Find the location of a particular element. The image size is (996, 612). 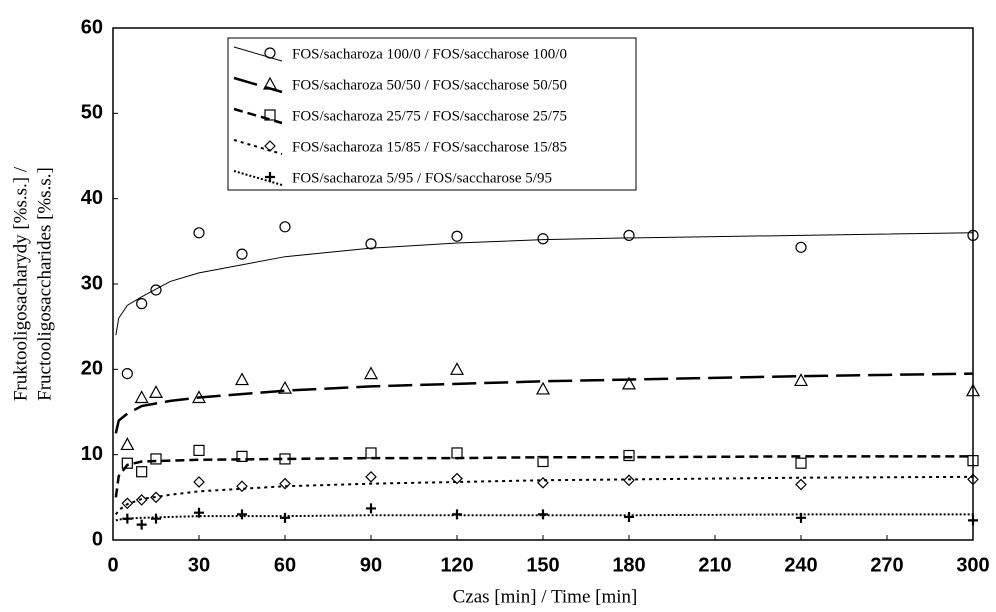

y-tick-label: 10 is located at coordinates (92, 454).